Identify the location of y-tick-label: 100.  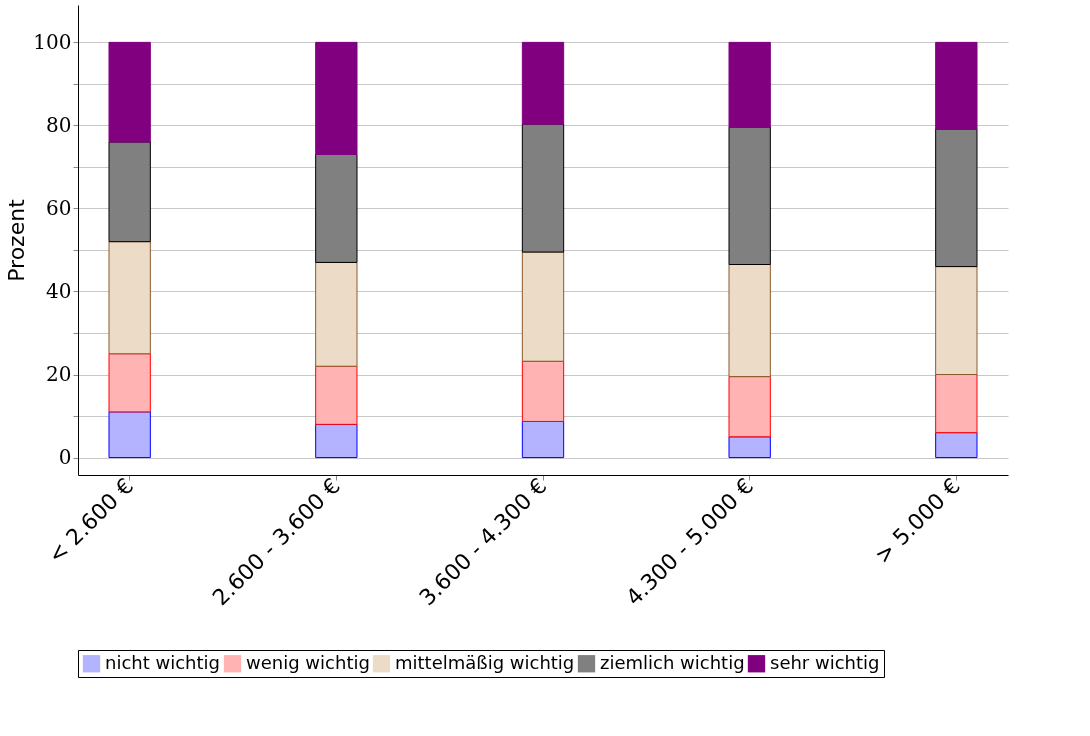
(52, 41).